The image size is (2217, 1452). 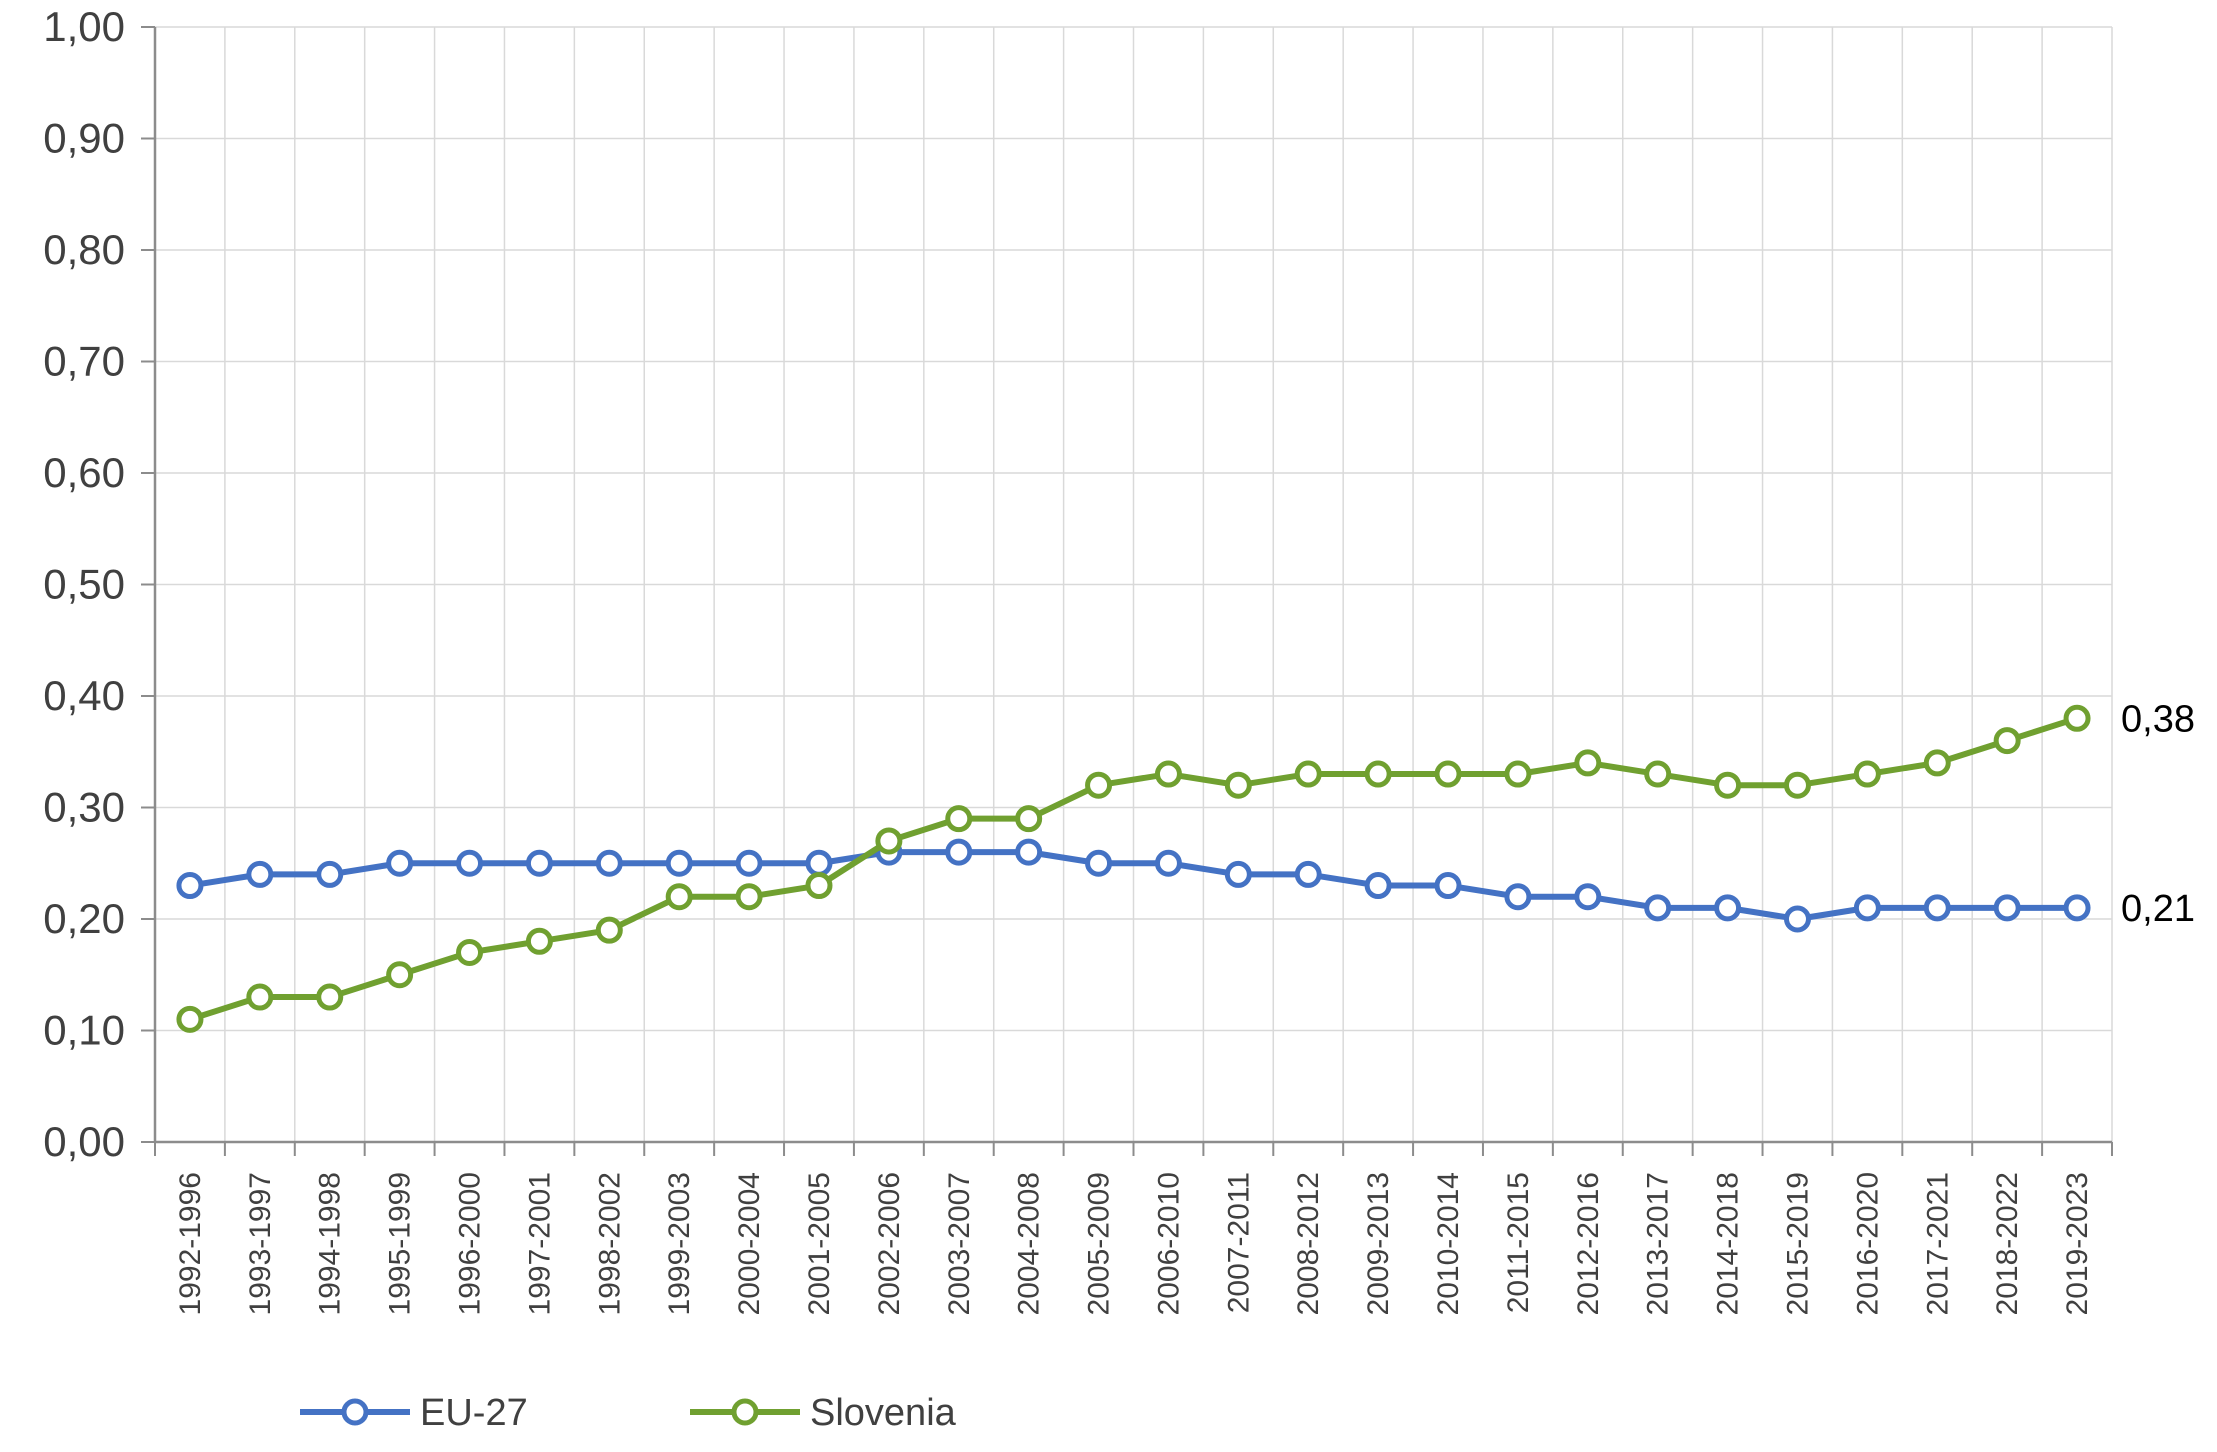 I want to click on y-tick-label: 0,50, so click(x=84, y=584).